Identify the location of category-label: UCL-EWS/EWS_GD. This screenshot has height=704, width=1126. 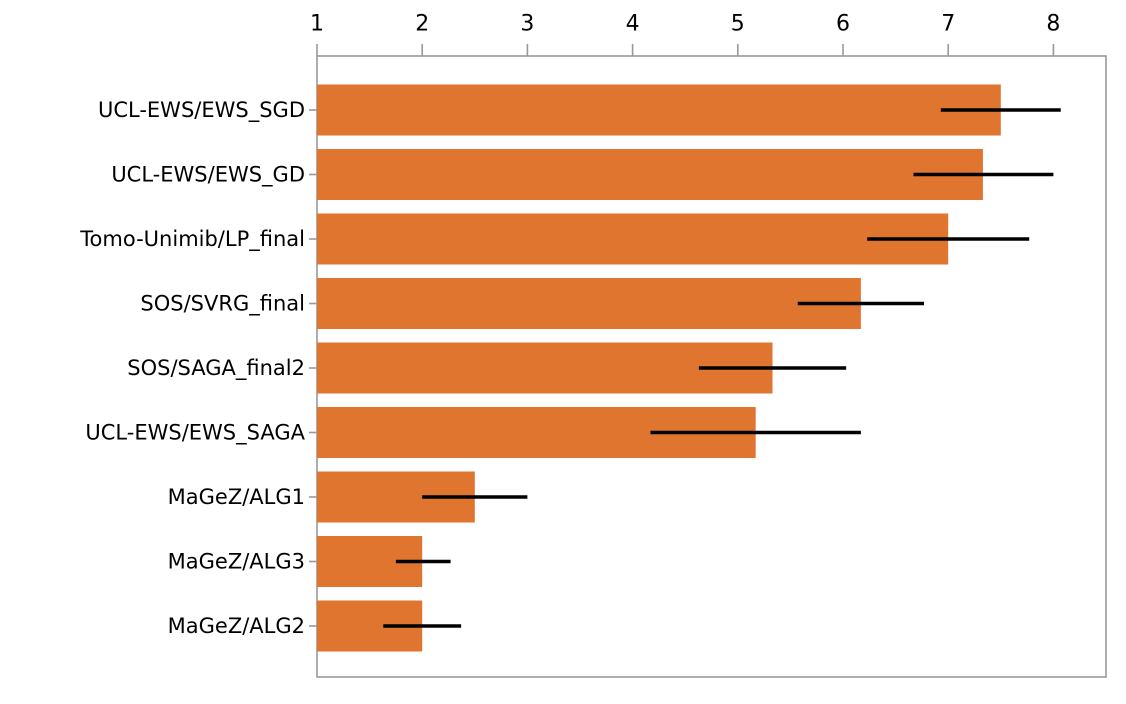
(208, 175).